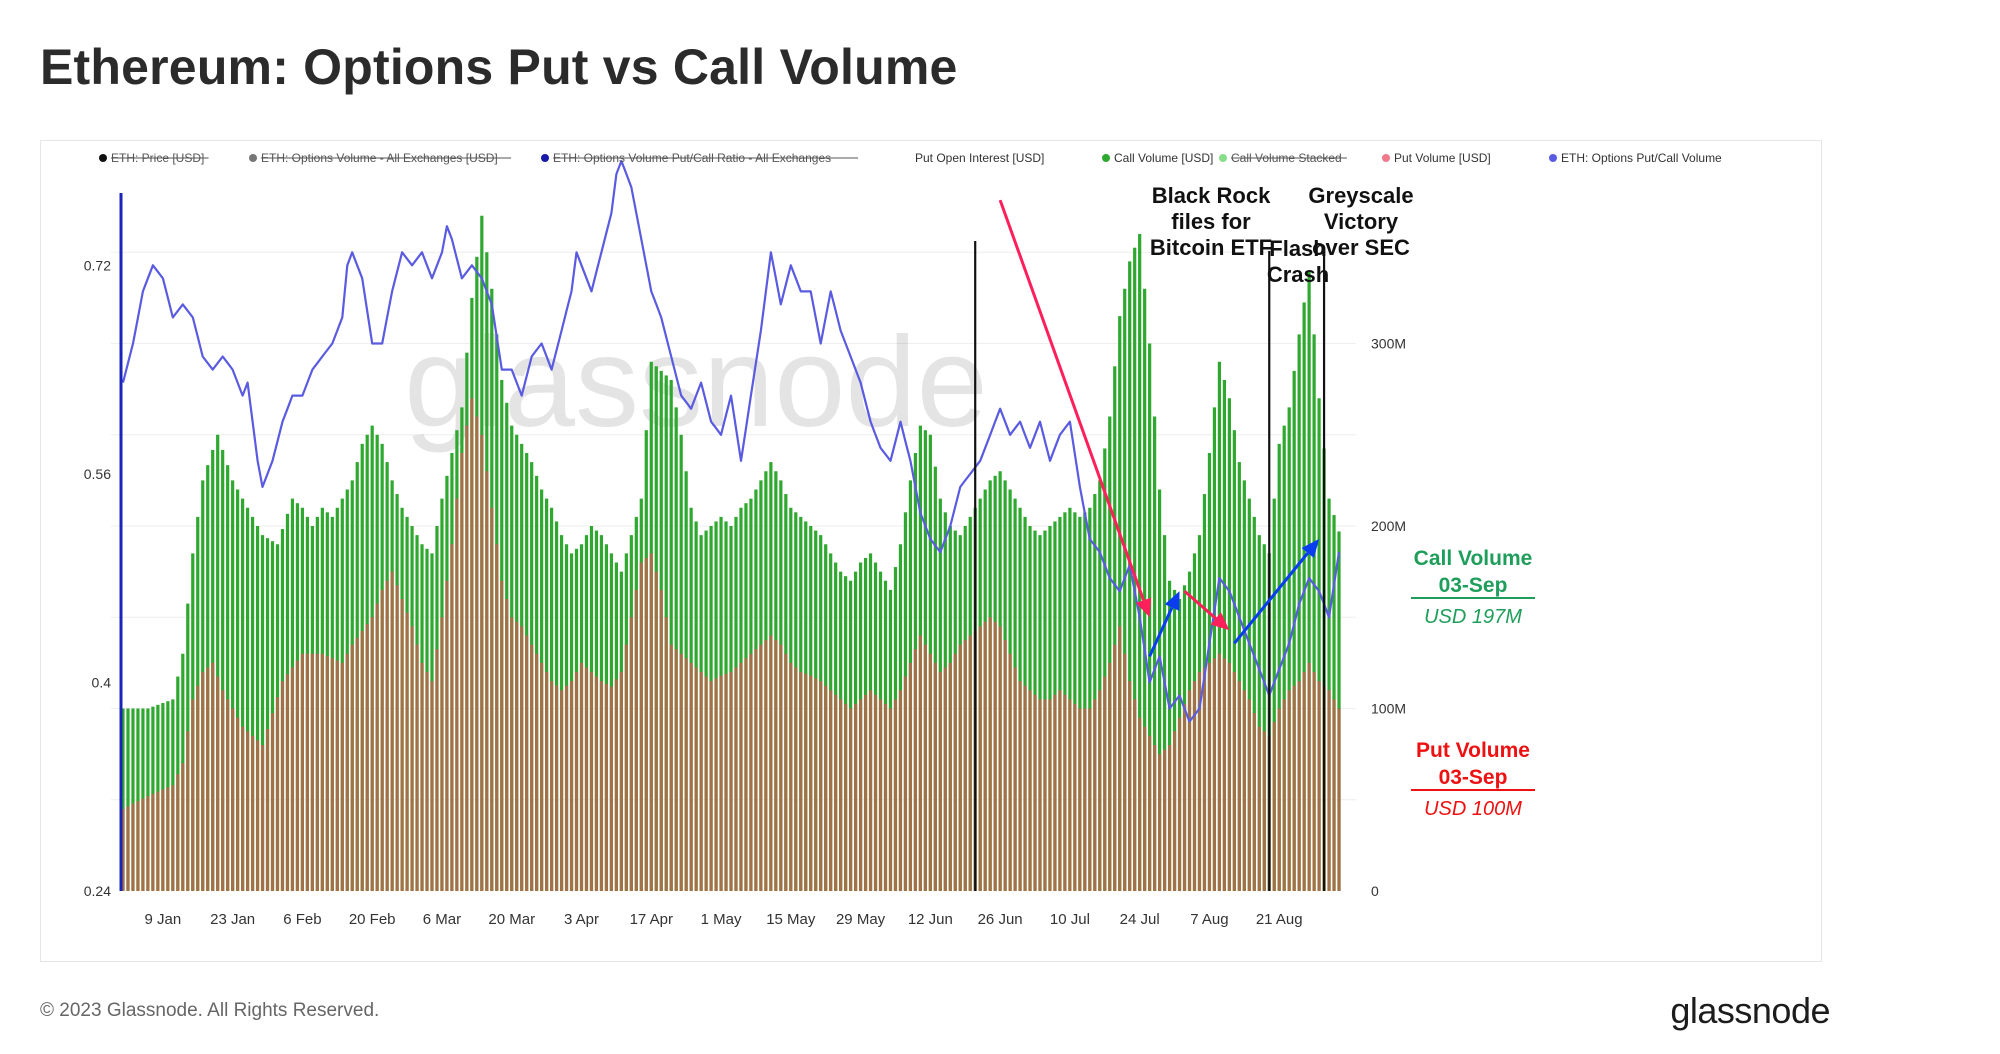 Image resolution: width=2000 pixels, height=1054 pixels. Describe the element at coordinates (979, 158) in the screenshot. I see `legend-item: Put Open Interest [USD]` at that location.